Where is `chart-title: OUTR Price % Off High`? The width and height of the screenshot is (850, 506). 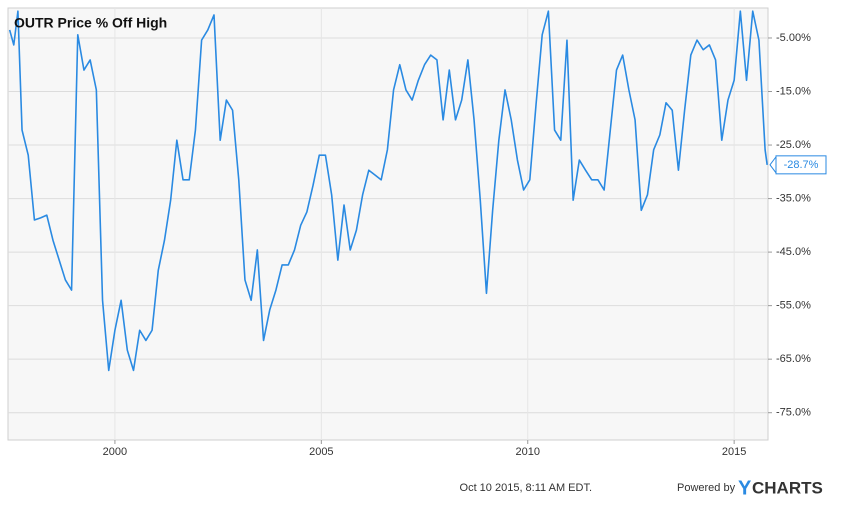
chart-title: OUTR Price % Off High is located at coordinates (90, 23).